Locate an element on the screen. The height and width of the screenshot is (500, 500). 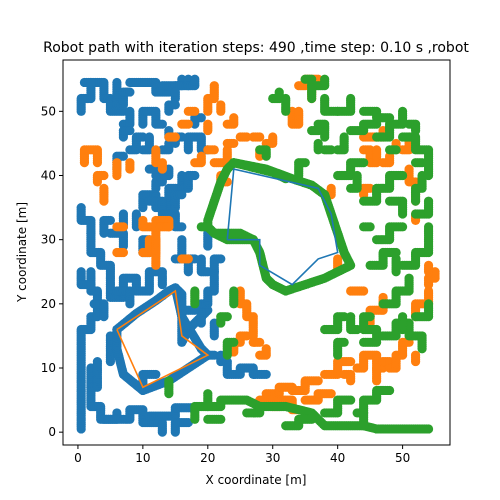
x-axis-label: X coordinate [m] is located at coordinates (256, 480).